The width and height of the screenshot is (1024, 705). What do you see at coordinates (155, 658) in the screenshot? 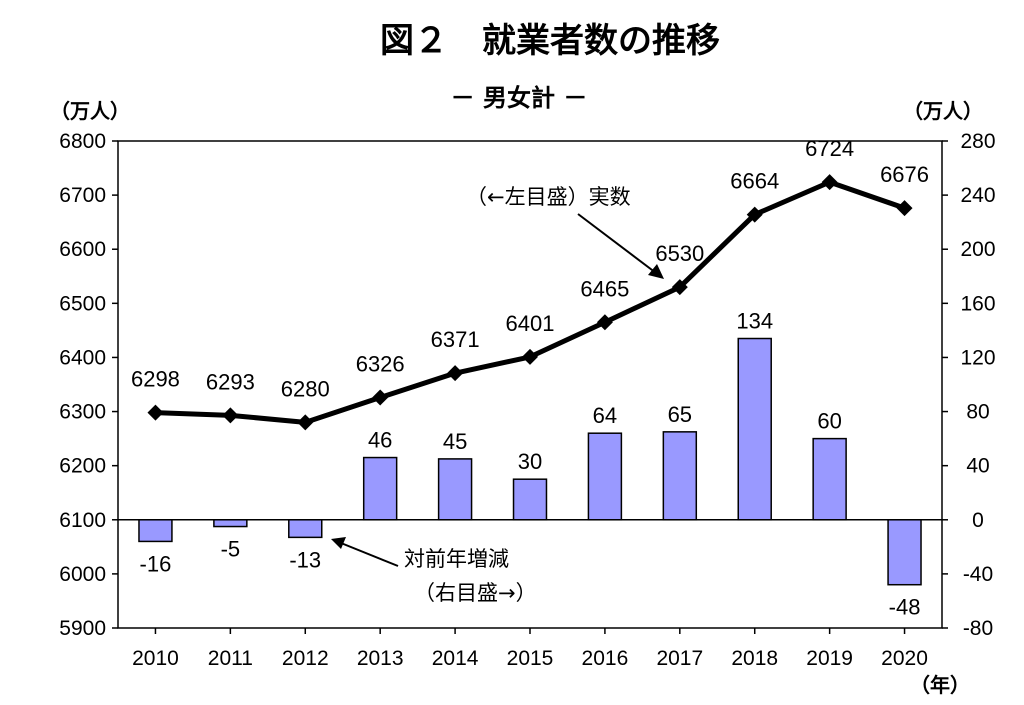
I see `x-tick-label: 2010` at bounding box center [155, 658].